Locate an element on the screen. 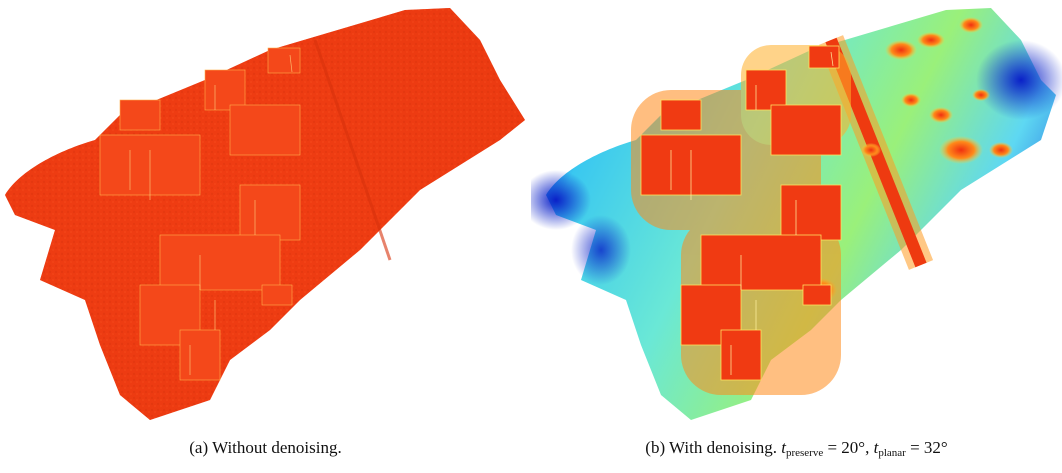 The width and height of the screenshot is (1062, 473). param-planar-subscript: planar is located at coordinates (892, 453).